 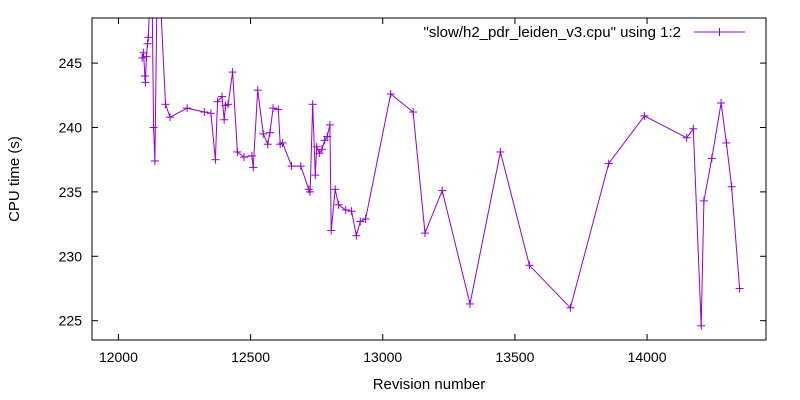 What do you see at coordinates (118, 357) in the screenshot?
I see `x-tick-label: 12000` at bounding box center [118, 357].